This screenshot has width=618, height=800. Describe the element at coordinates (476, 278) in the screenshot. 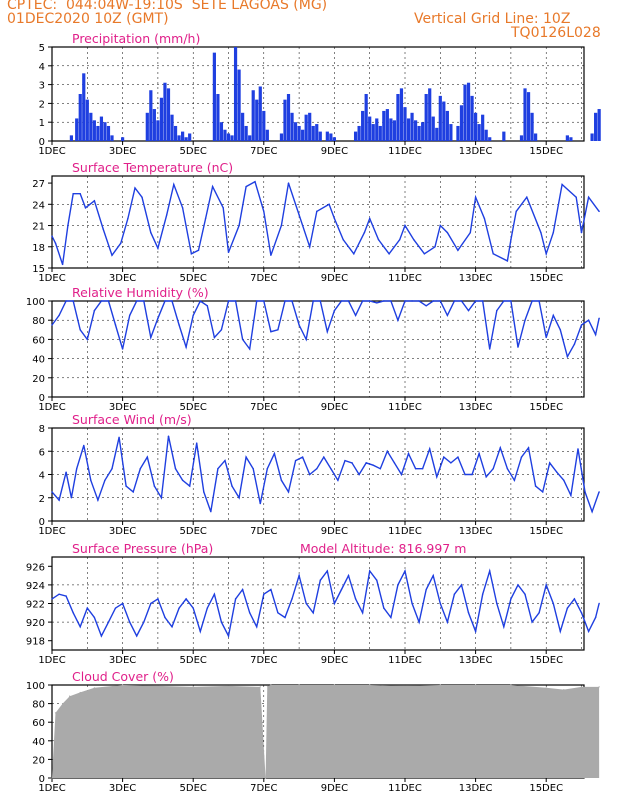

I see `x-tick-label: 13DEC` at that location.